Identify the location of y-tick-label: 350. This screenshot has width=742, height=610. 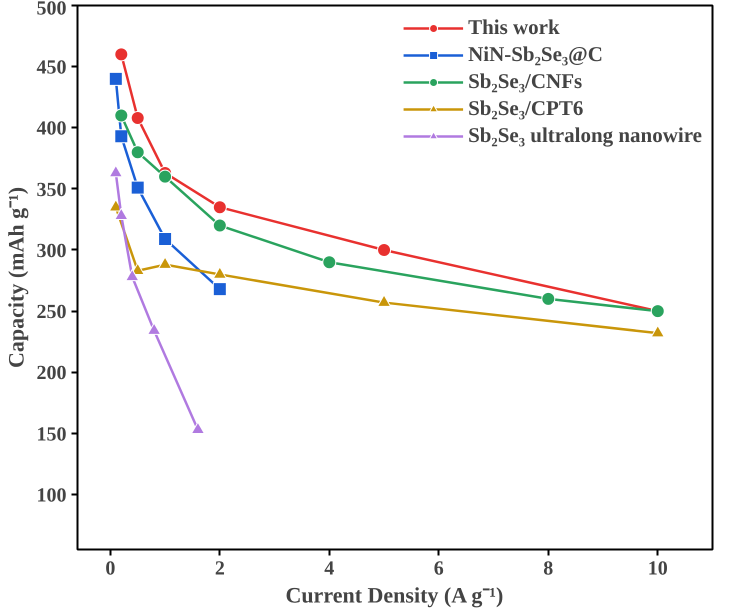
(51, 189).